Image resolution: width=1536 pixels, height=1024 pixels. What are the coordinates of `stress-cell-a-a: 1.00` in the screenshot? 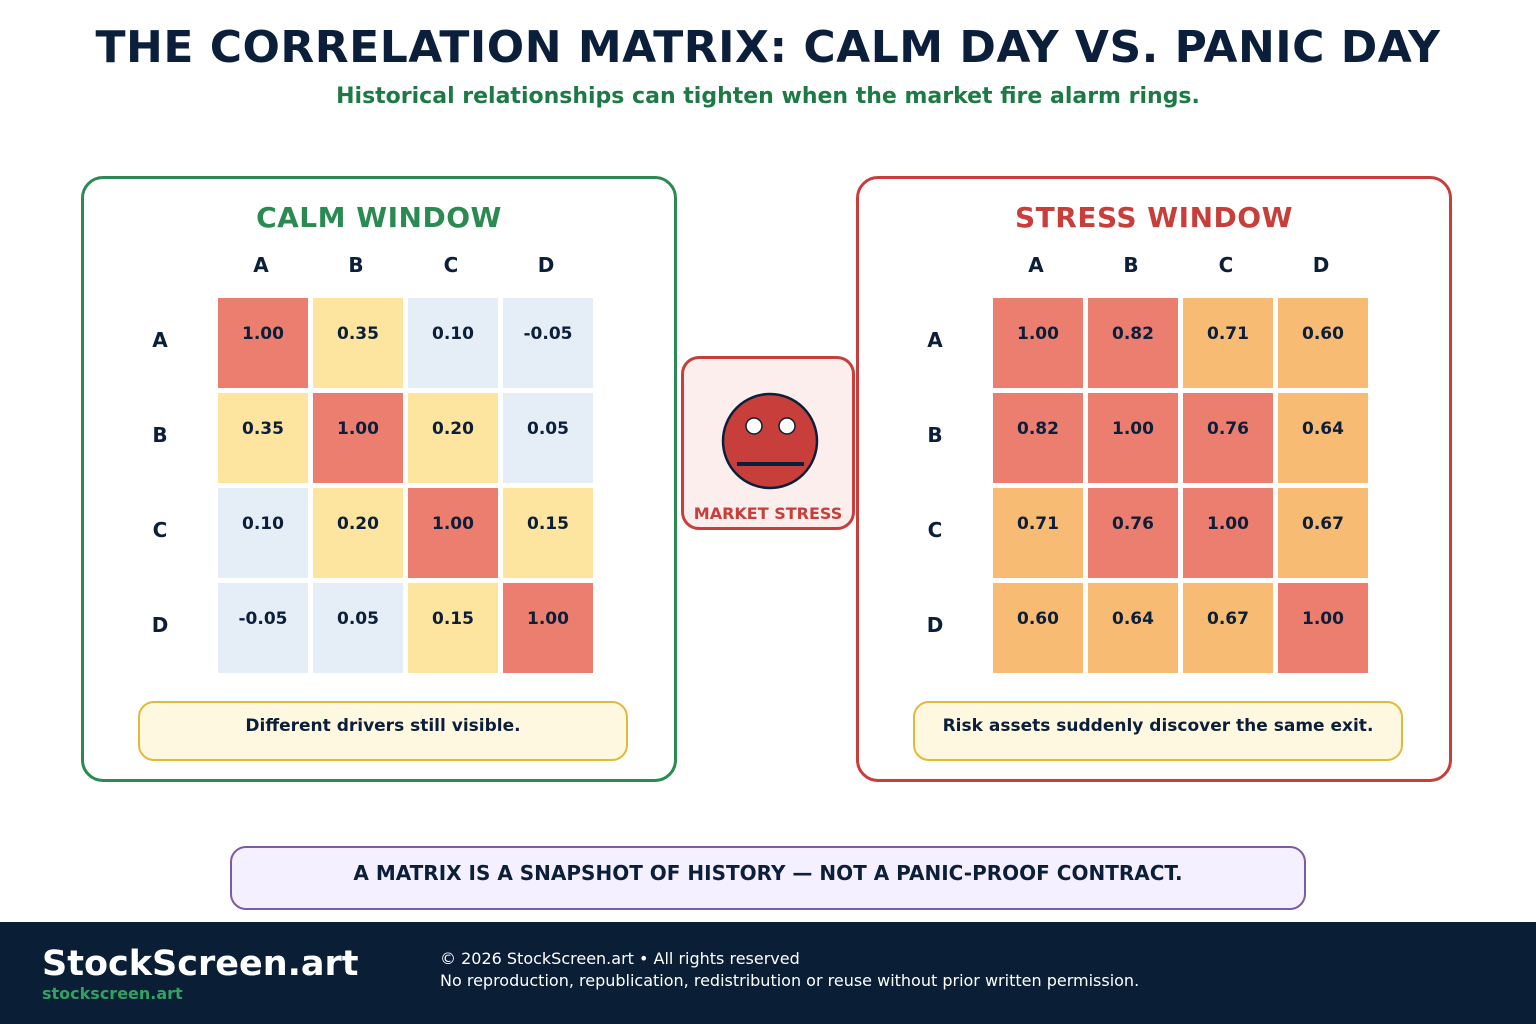 It's located at (1038, 343).